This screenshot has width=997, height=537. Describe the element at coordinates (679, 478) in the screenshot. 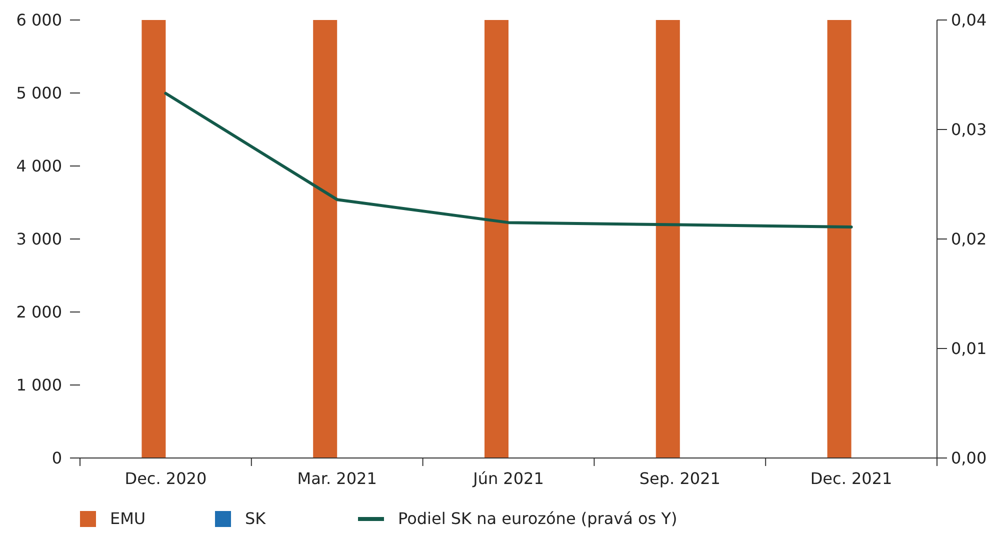

I see `x-tick-label: Sep. 2021` at that location.